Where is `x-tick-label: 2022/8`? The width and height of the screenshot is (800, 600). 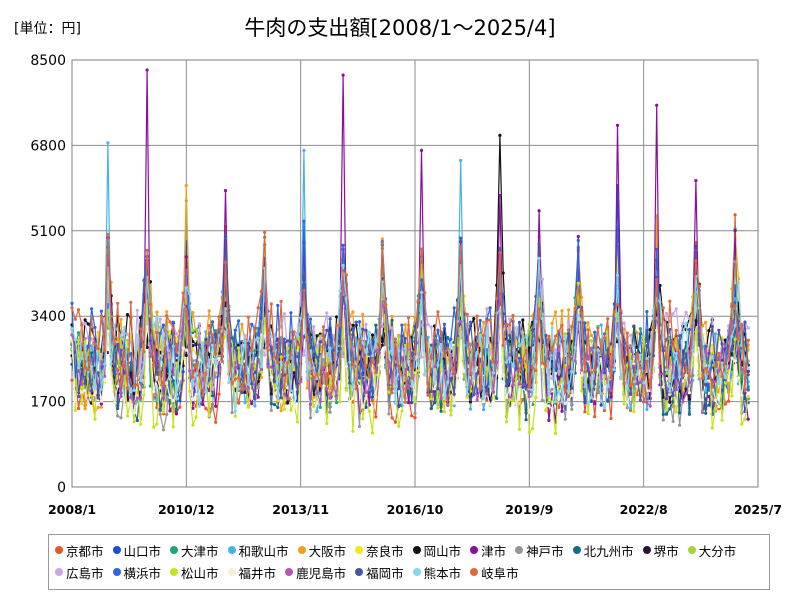 x-tick-label: 2022/8 is located at coordinates (644, 509).